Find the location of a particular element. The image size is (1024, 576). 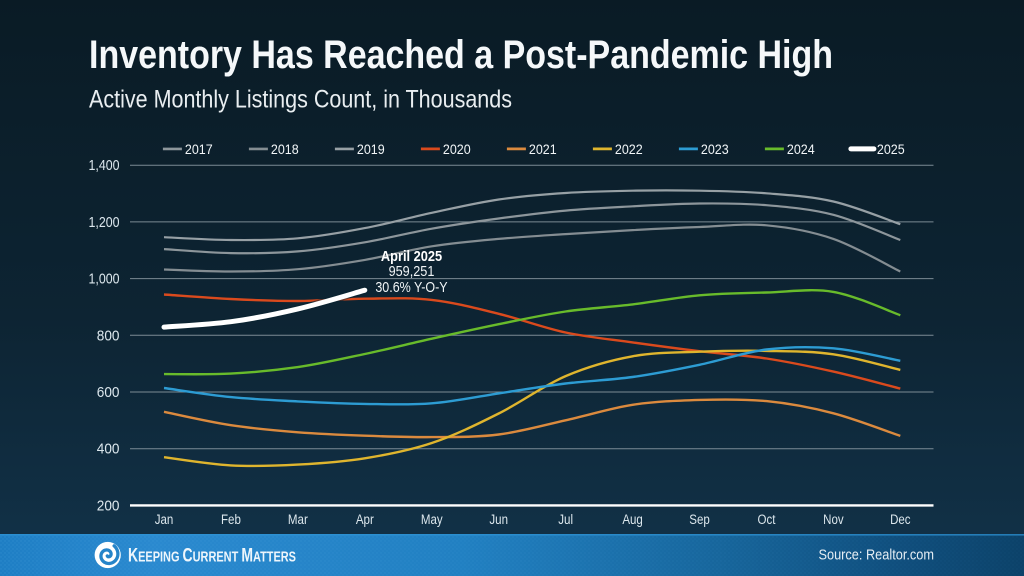

svg-text: 800 is located at coordinates (108, 335).